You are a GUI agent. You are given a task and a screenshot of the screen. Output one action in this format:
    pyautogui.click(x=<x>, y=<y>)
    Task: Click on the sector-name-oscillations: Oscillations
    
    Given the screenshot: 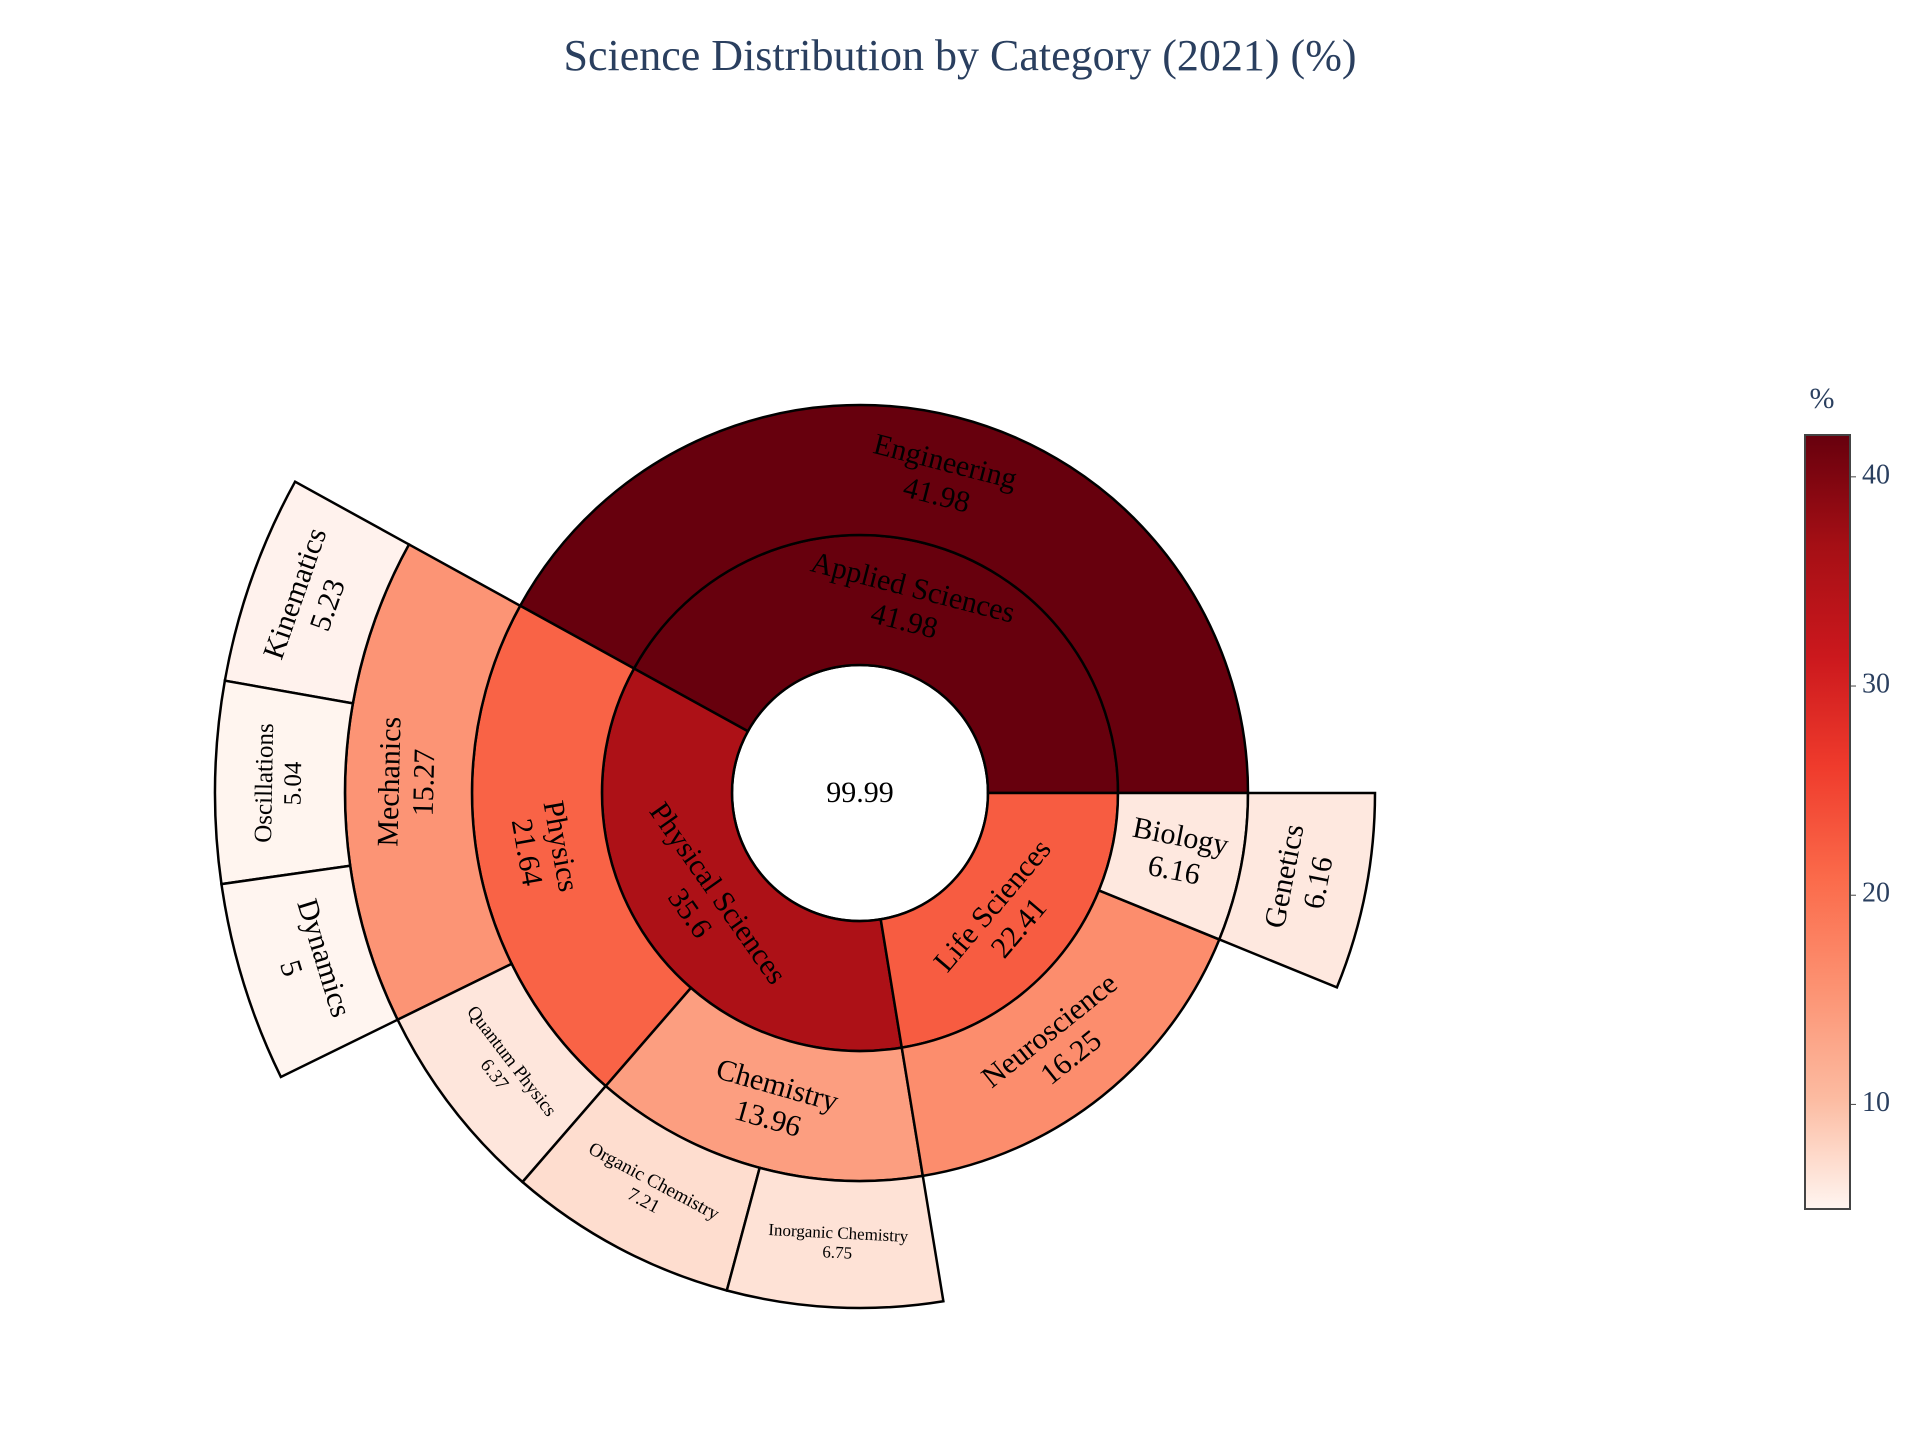 What is the action you would take?
    pyautogui.click(x=264, y=783)
    